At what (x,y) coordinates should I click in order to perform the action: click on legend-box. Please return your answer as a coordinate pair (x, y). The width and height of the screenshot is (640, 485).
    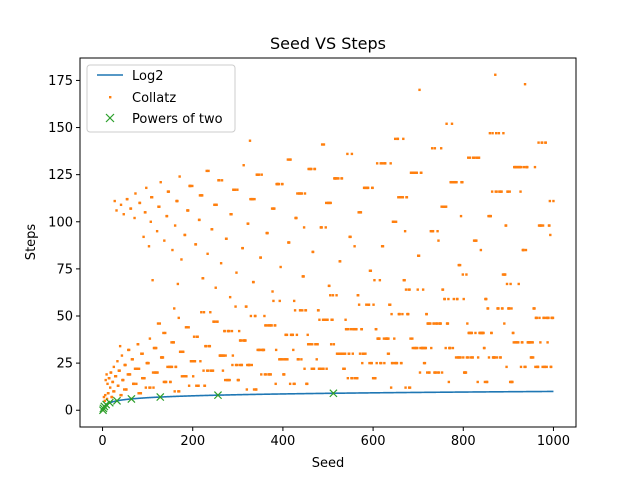
    Looking at the image, I should click on (161, 98).